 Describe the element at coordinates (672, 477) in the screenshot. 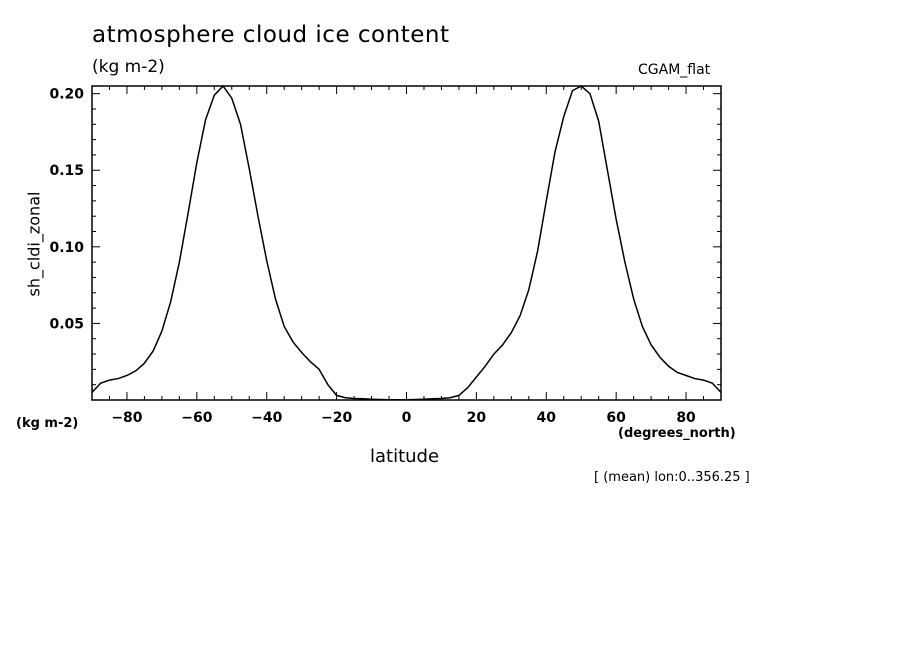

I see `averaging-annotation: [ (mean) lon:0..356.25 ]` at that location.